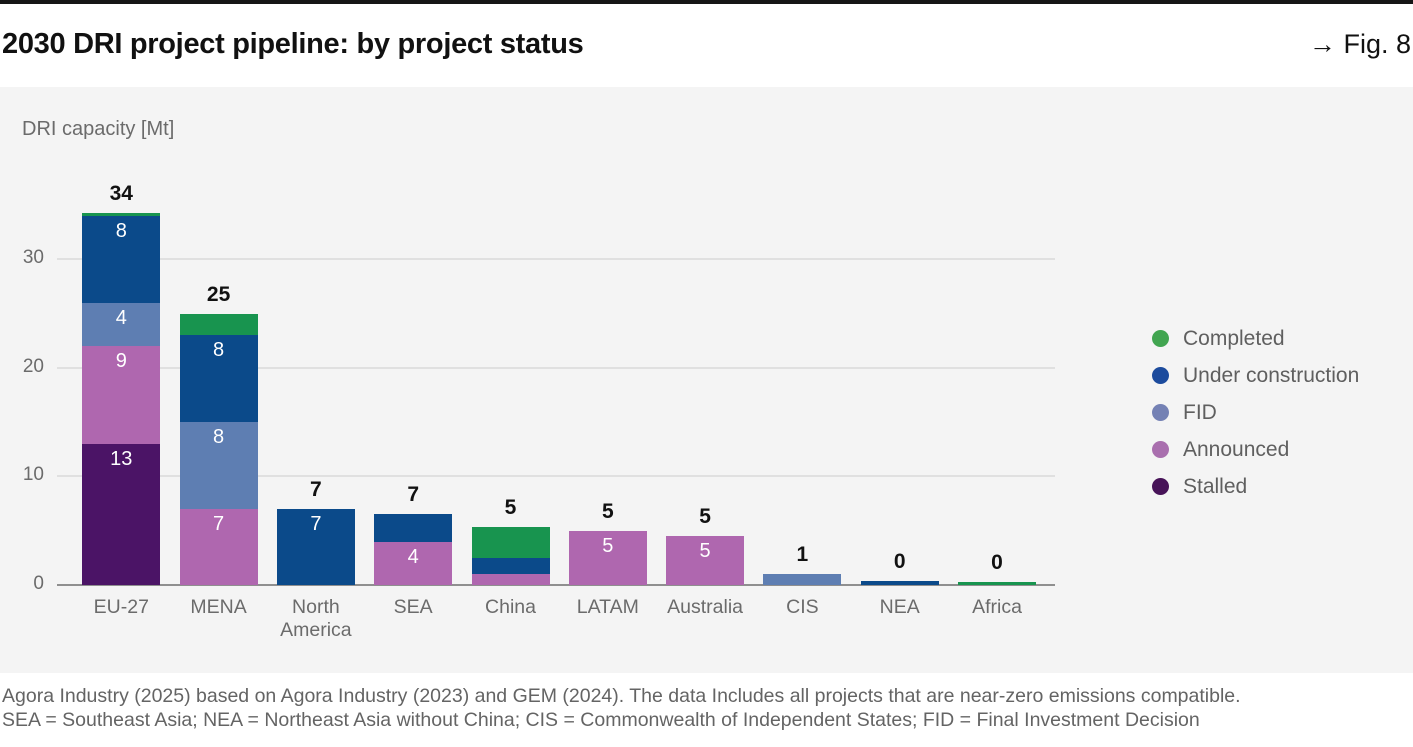  What do you see at coordinates (38, 583) in the screenshot?
I see `y-tick-label: 0` at bounding box center [38, 583].